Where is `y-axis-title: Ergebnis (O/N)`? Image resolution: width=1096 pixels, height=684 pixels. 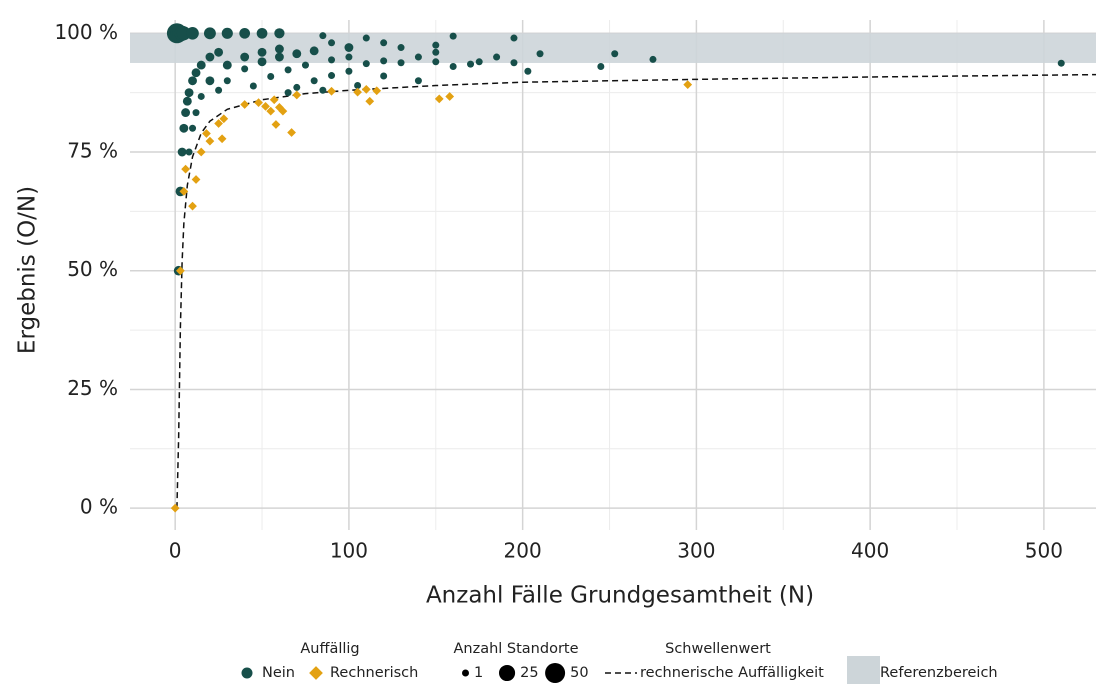 y-axis-title: Ergebnis (O/N) is located at coordinates (28, 270).